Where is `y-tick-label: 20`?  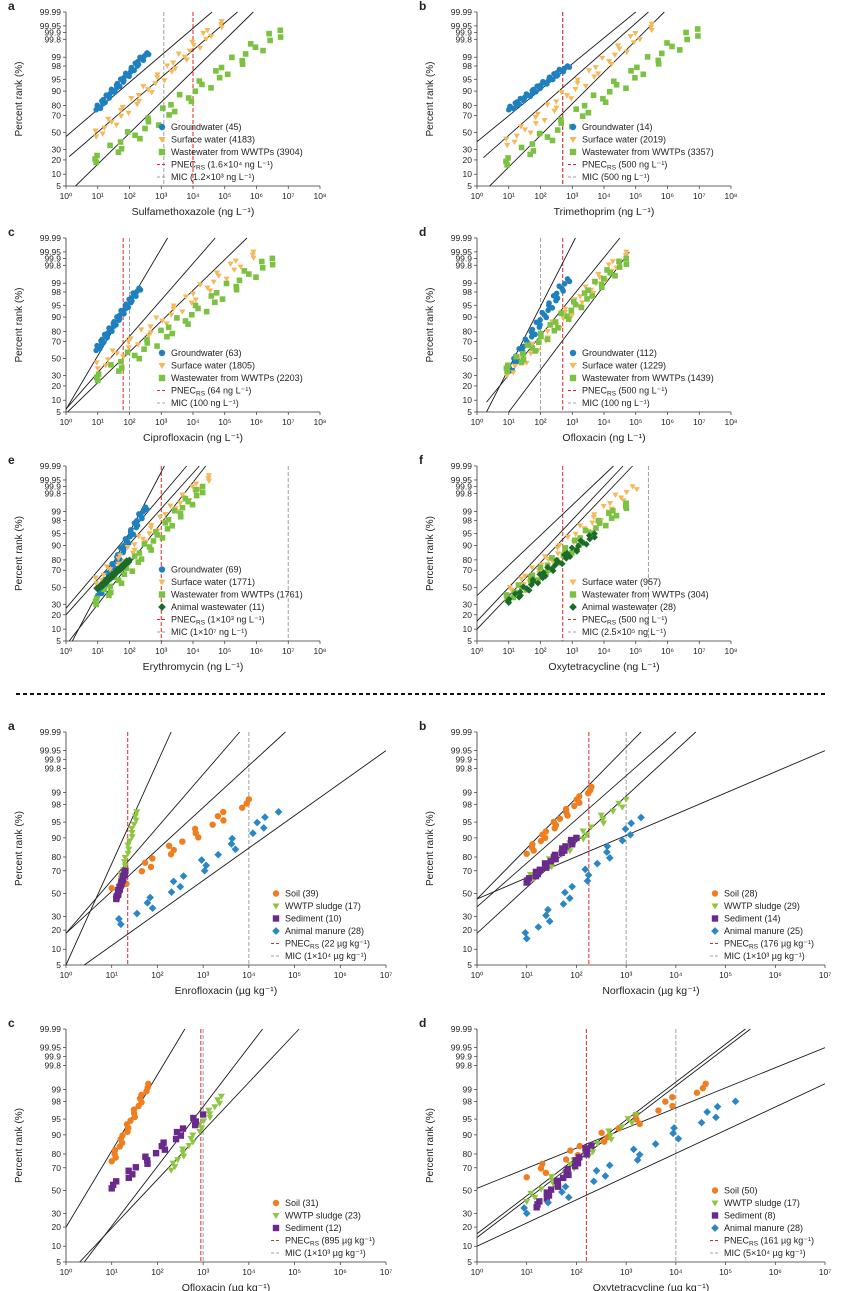 y-tick-label: 20 is located at coordinates (468, 615).